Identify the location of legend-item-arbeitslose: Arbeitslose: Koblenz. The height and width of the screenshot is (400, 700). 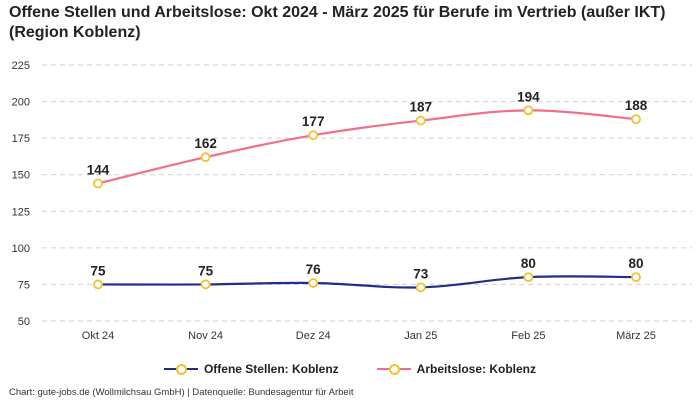
(456, 369).